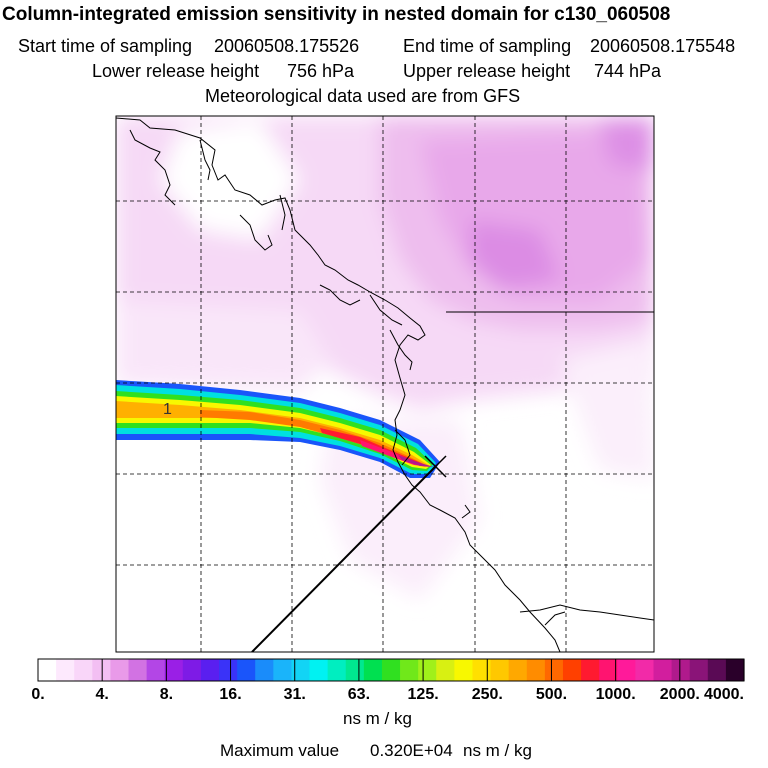 The width and height of the screenshot is (768, 768). Describe the element at coordinates (423, 694) in the screenshot. I see `colorbar-tick-label: 125.` at that location.